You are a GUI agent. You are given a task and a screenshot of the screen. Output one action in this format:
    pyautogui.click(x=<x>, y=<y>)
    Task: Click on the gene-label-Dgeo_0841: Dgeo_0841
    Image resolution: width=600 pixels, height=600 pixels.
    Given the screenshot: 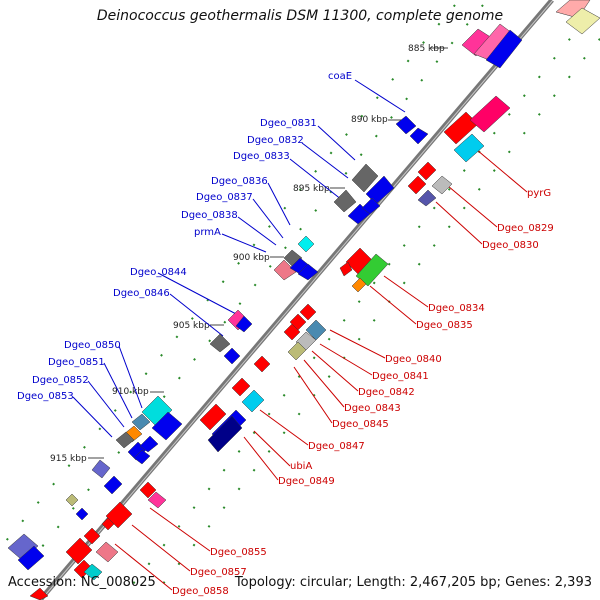 What is the action you would take?
    pyautogui.click(x=400, y=376)
    